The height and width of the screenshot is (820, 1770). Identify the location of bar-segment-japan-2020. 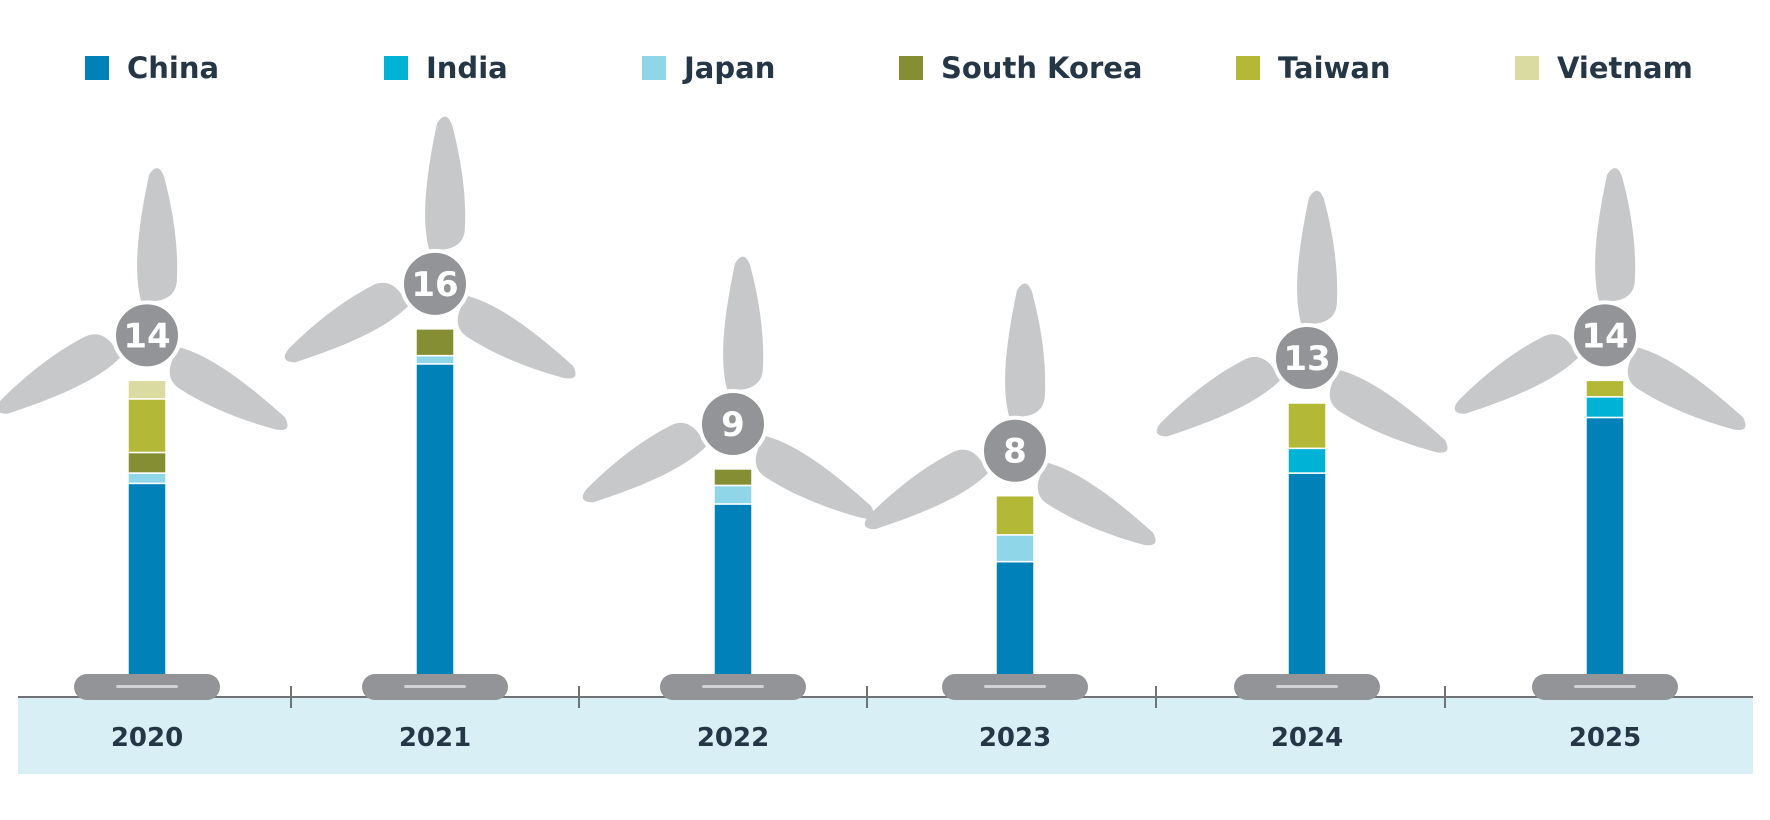
(147, 478).